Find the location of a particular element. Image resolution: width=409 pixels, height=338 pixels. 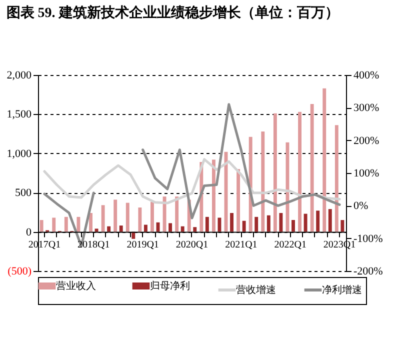

x-tick-label: 2019Q1 is located at coordinates (142, 244).